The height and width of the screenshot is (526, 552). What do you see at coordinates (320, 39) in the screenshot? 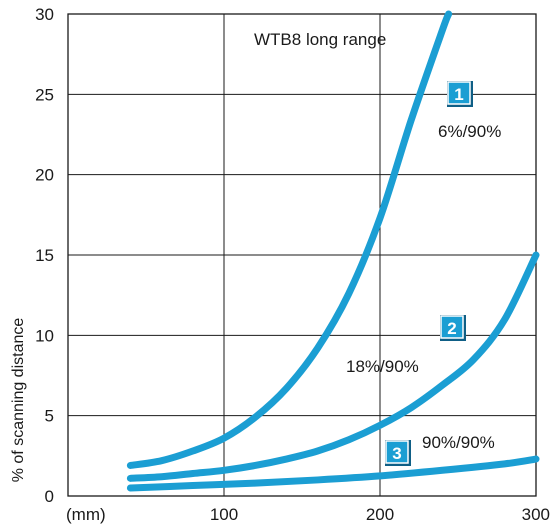
I see `chart-title: WTB8 long range` at bounding box center [320, 39].